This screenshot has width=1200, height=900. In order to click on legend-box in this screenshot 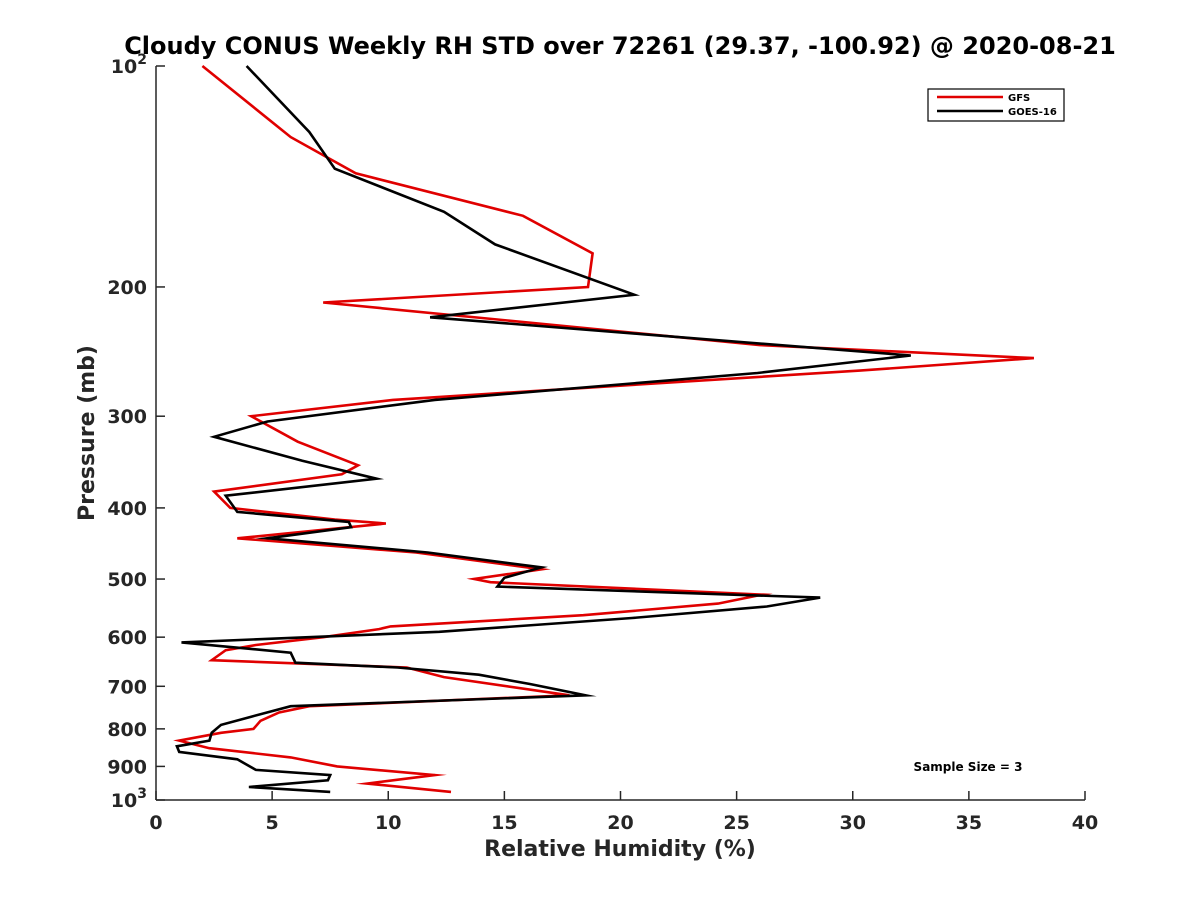, I will do `click(996, 105)`.